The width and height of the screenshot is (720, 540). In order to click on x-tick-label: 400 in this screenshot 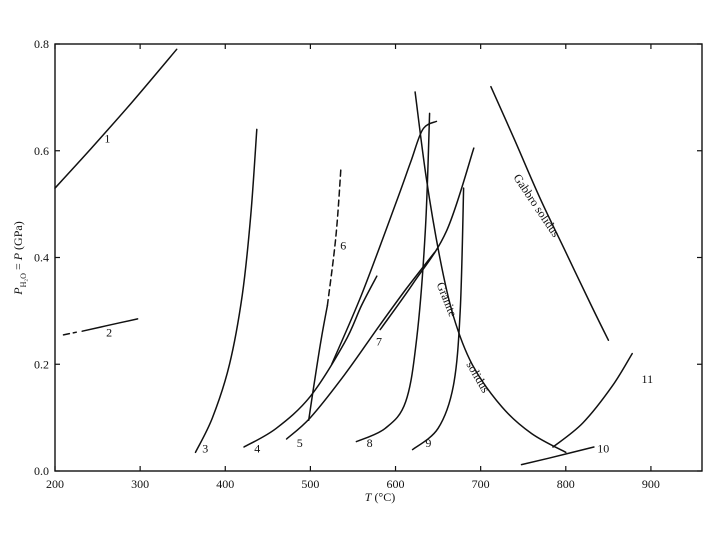, I will do `click(225, 484)`.